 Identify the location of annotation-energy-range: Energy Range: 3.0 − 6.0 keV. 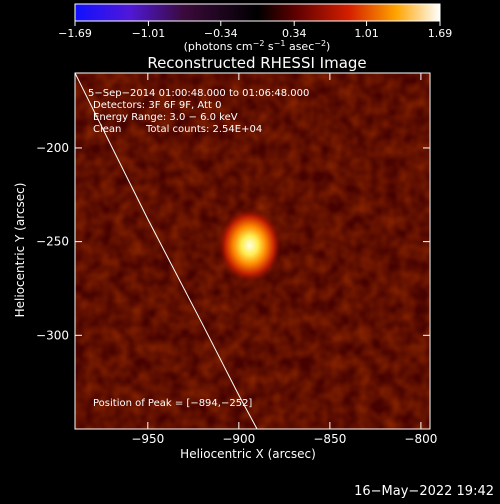
(165, 117).